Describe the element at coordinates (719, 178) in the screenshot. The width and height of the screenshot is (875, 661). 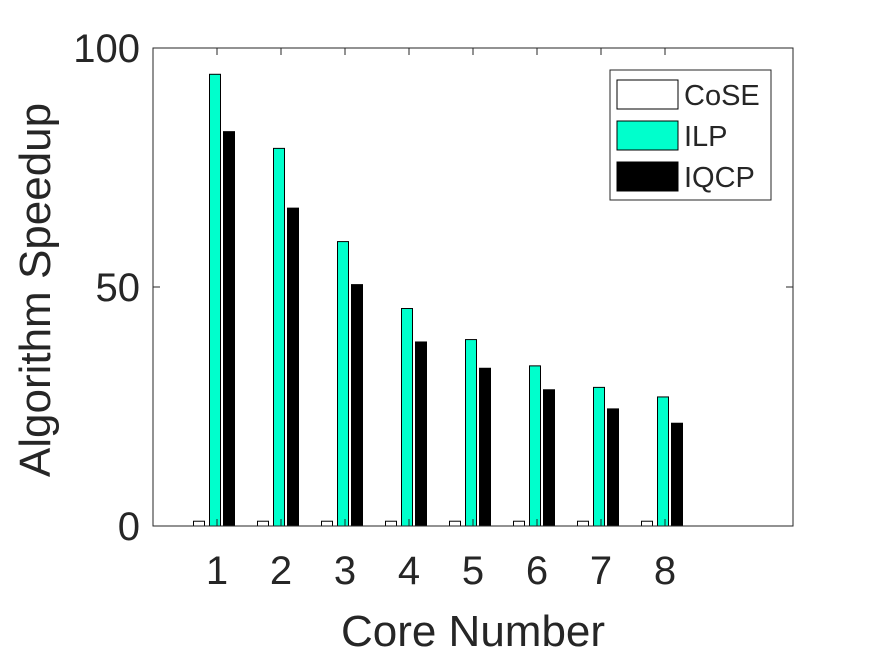
I see `legend-label-iqcp: IQCP` at that location.